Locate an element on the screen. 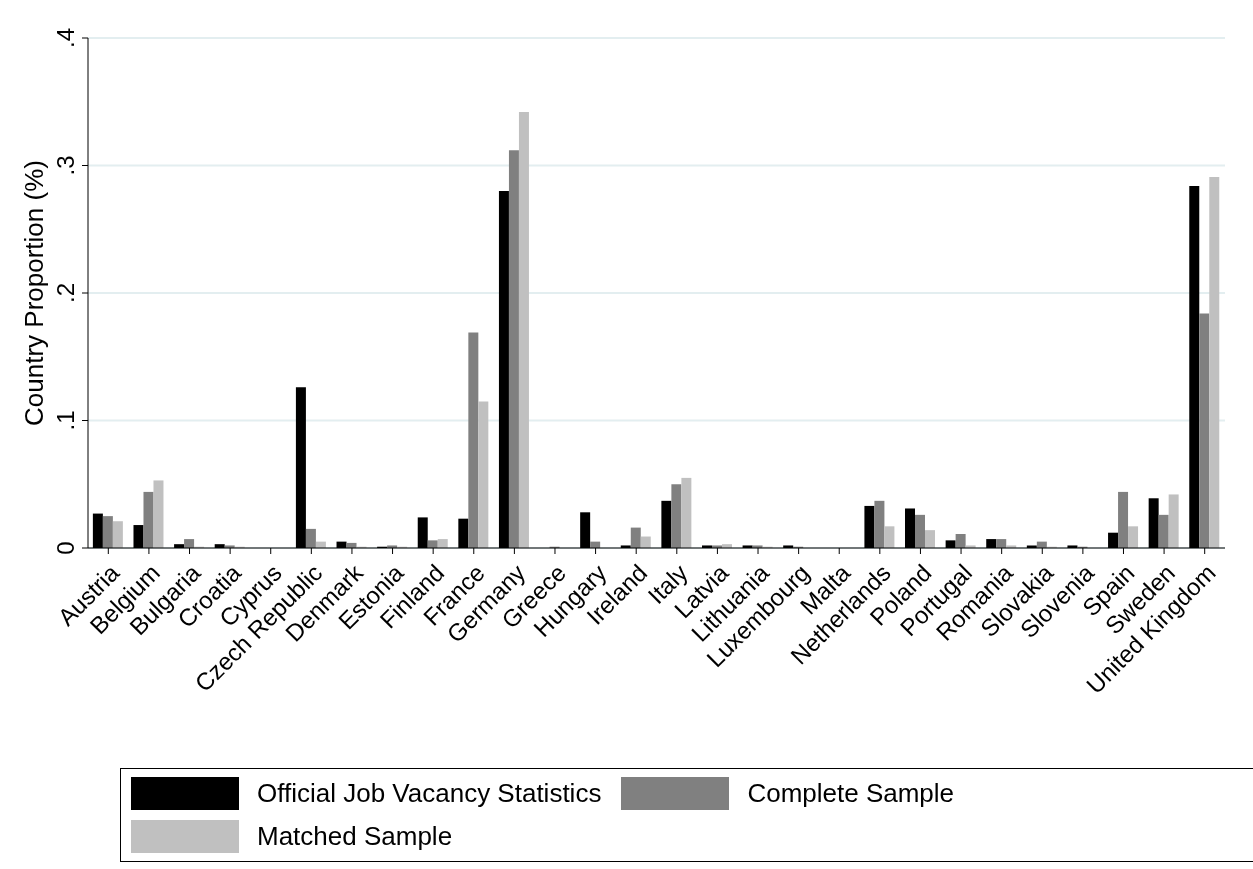  legend-label: Official Job Vacancy Statistics is located at coordinates (429, 793).